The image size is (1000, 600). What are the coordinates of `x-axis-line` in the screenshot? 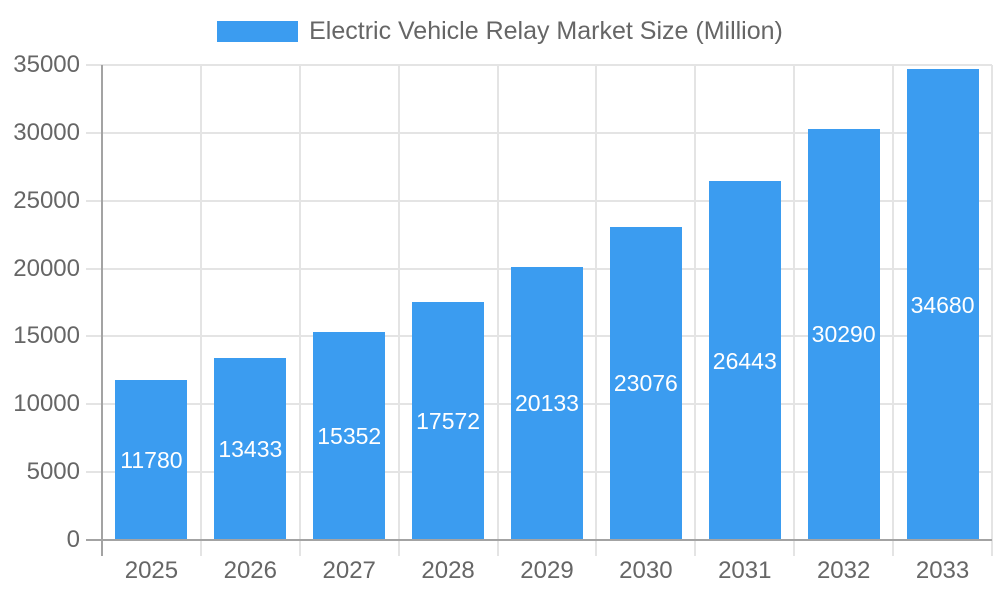 It's located at (539, 540).